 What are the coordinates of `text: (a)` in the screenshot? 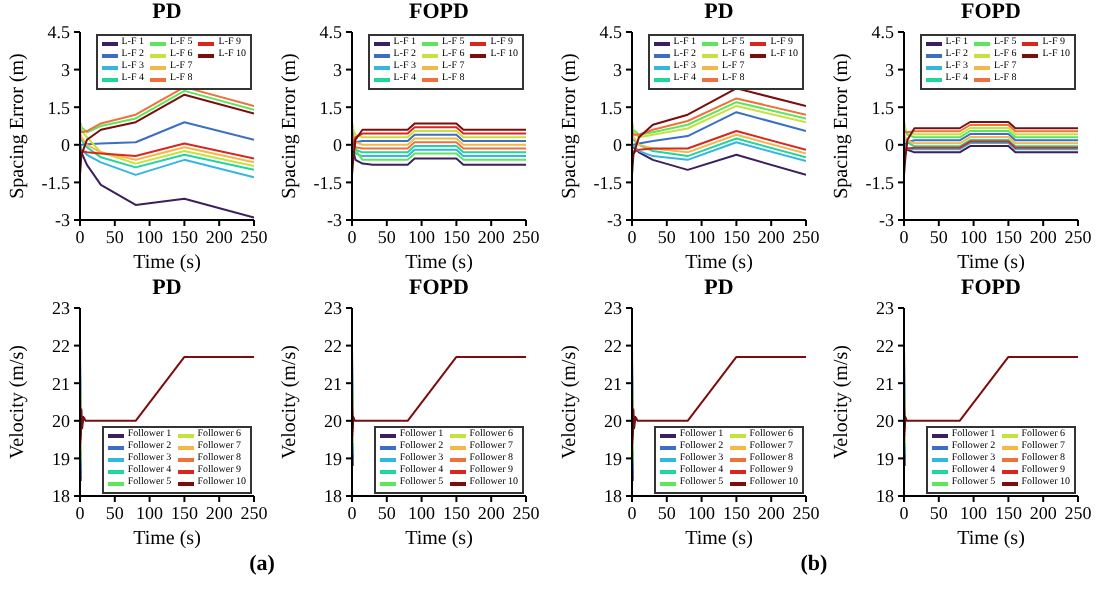 It's located at (262, 564).